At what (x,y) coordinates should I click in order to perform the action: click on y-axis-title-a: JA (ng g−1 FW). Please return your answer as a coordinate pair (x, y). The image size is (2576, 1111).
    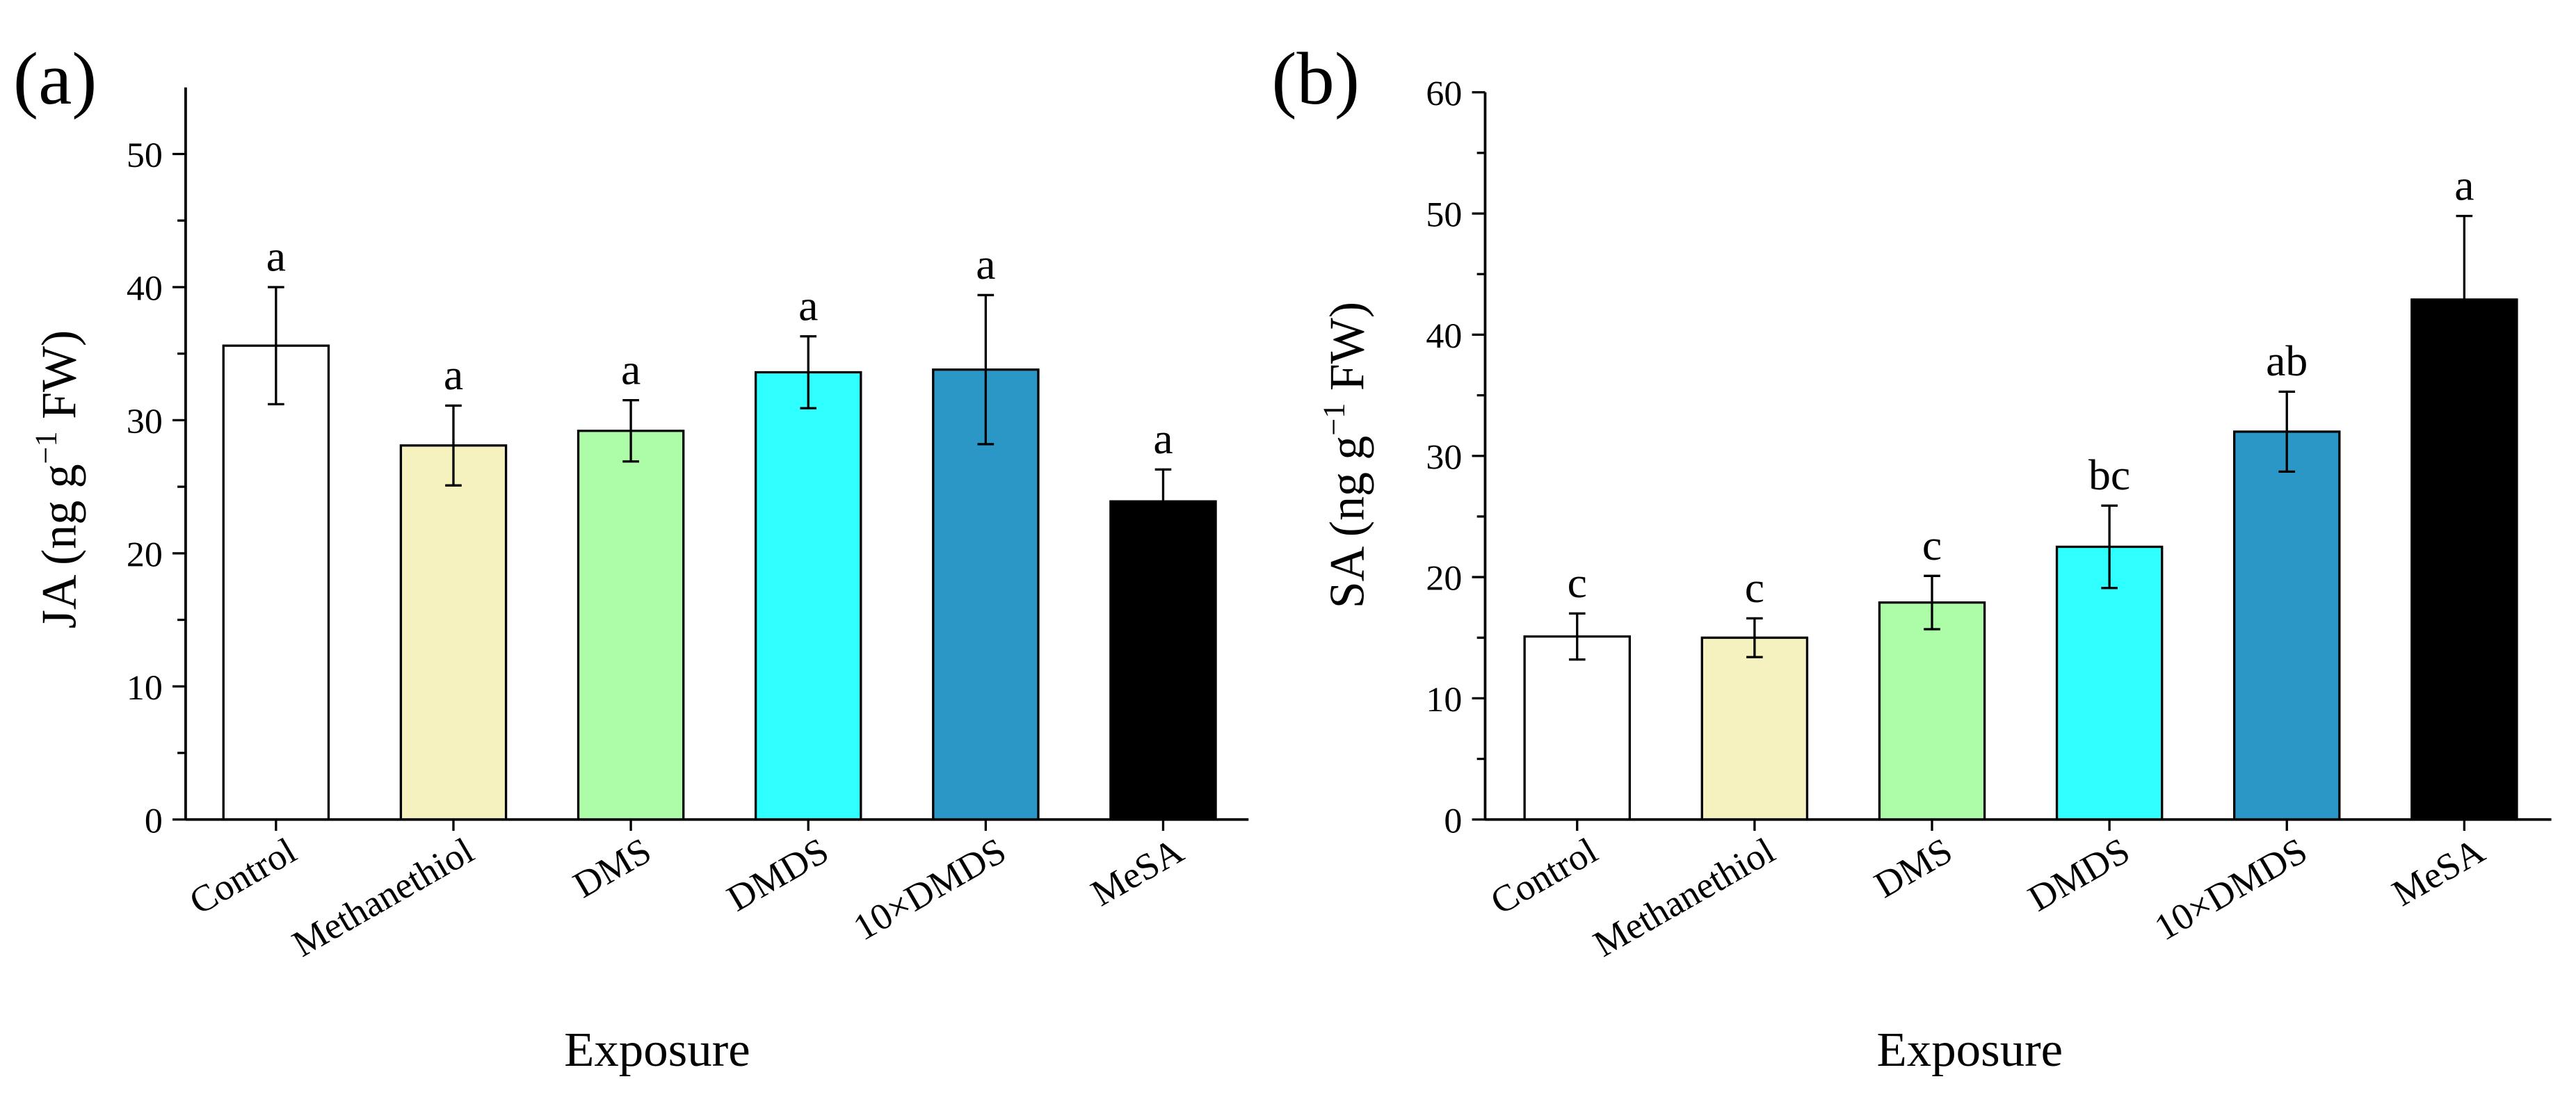
    Looking at the image, I should click on (57, 479).